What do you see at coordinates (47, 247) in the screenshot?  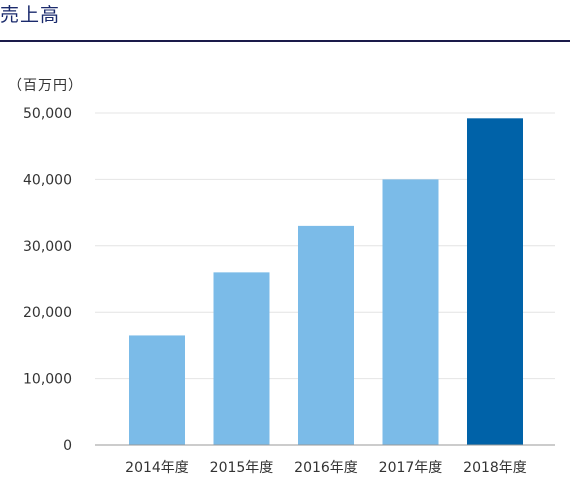 I see `y-tick-label: 30,000` at bounding box center [47, 247].